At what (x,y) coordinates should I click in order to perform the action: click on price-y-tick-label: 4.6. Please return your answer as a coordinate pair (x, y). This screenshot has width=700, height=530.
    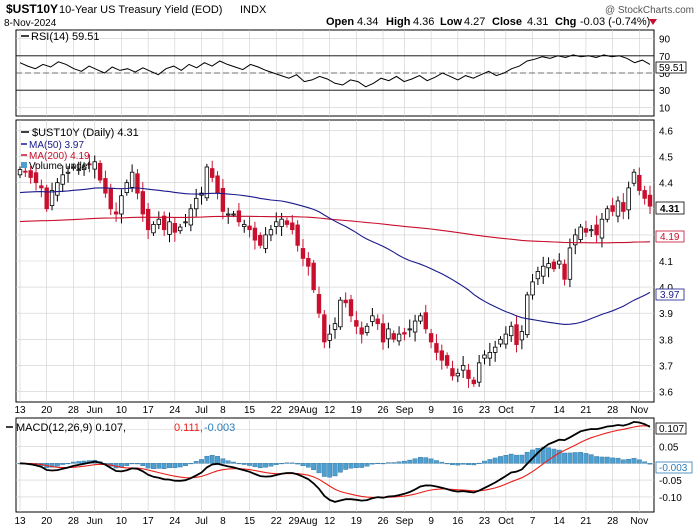
    Looking at the image, I should click on (666, 131).